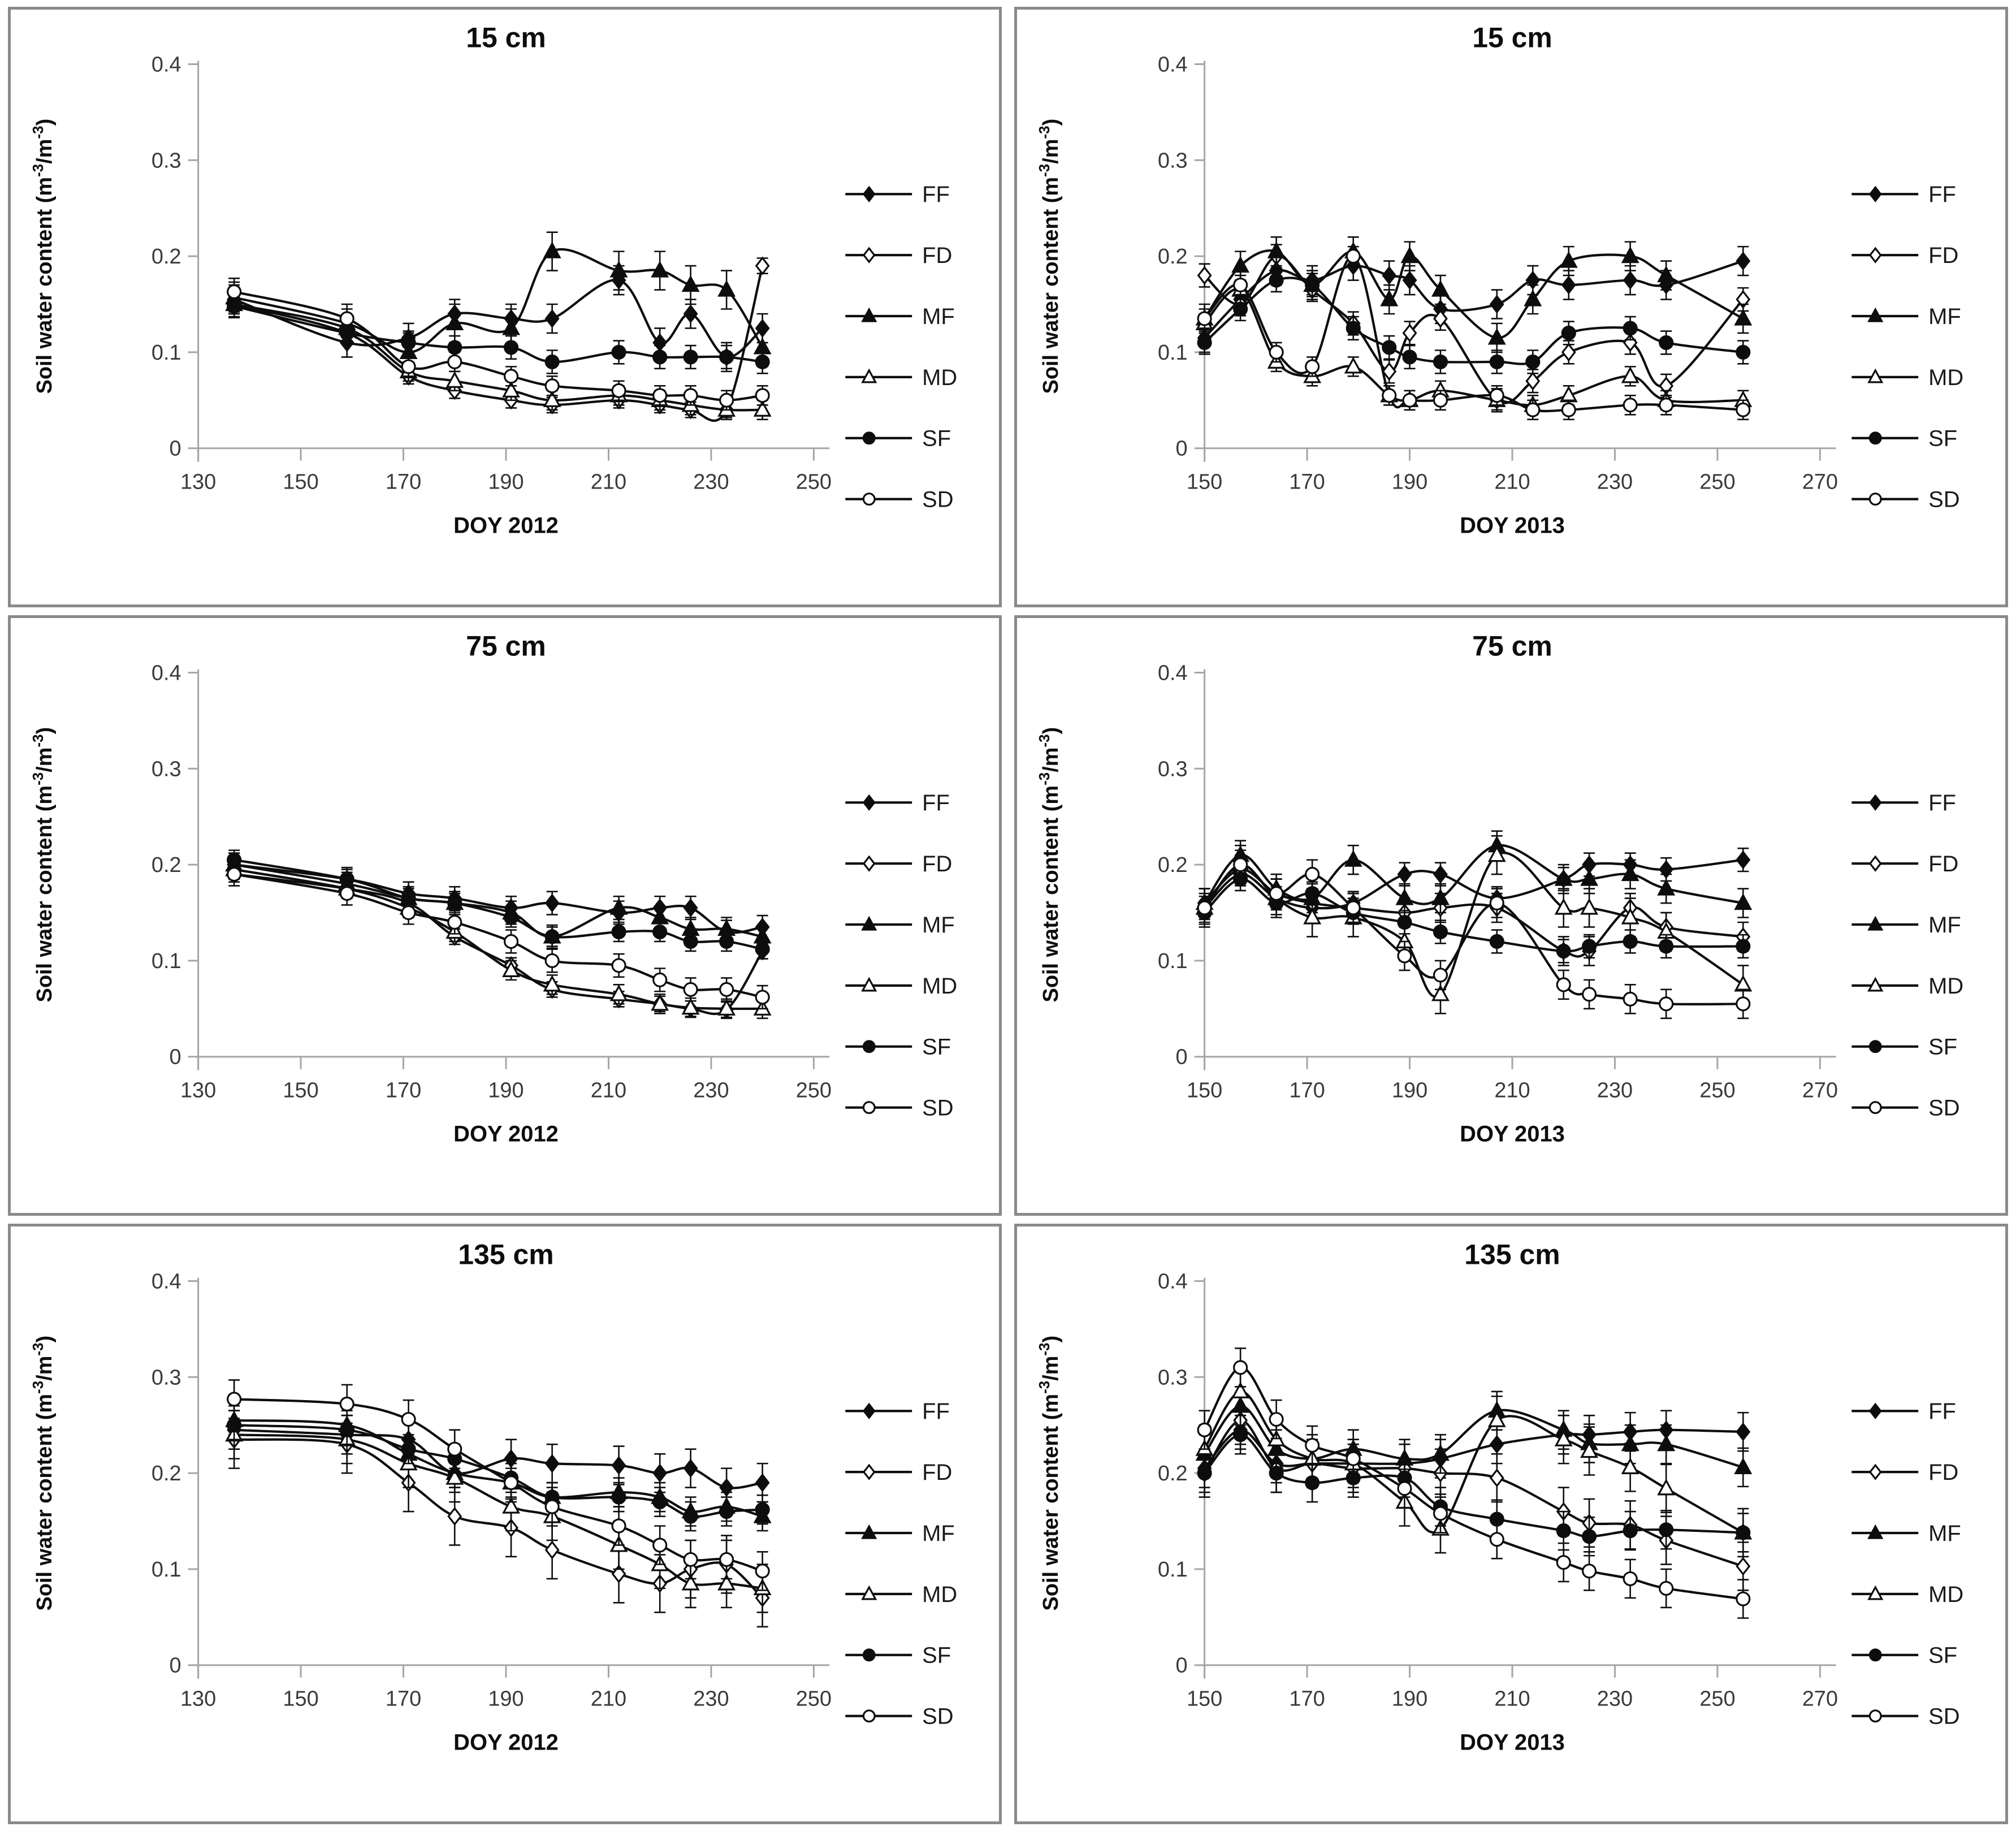 The image size is (2016, 1831). I want to click on x-tick-label: 170, so click(1307, 1699).